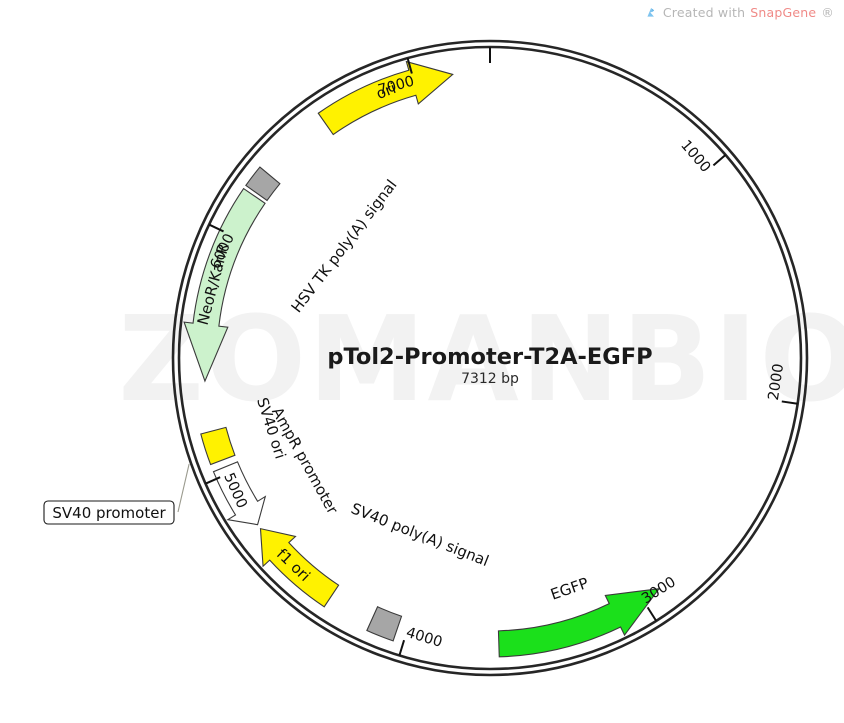 The width and height of the screenshot is (844, 723). Describe the element at coordinates (704, 12) in the screenshot. I see `credit-prefix: Created with` at that location.